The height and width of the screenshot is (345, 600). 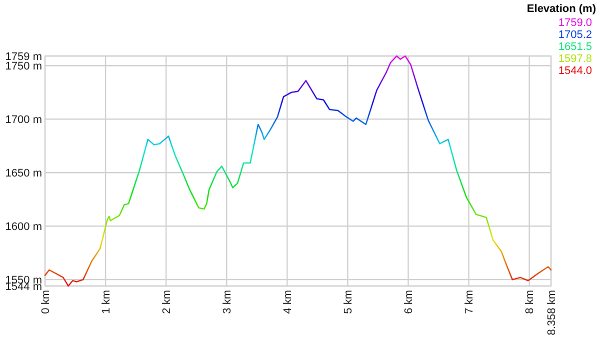 What do you see at coordinates (227, 302) in the screenshot?
I see `x-tick-label: 3 km` at bounding box center [227, 302].